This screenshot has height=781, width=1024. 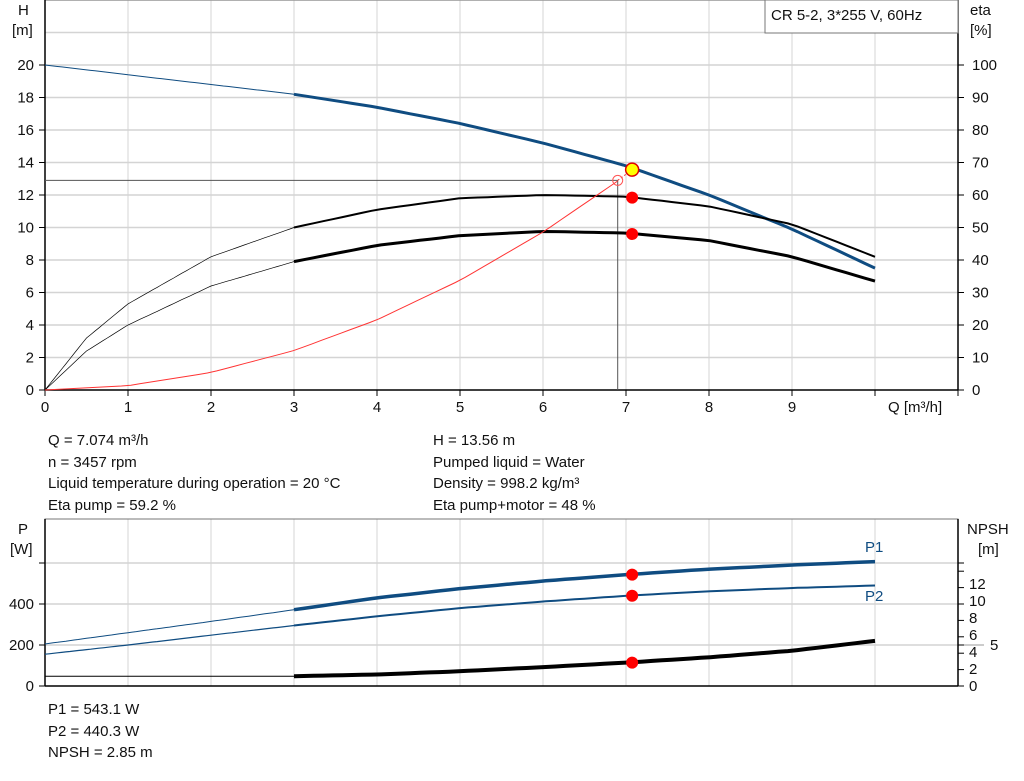 What do you see at coordinates (30, 358) in the screenshot?
I see `y-tick-label-left: 2` at bounding box center [30, 358].